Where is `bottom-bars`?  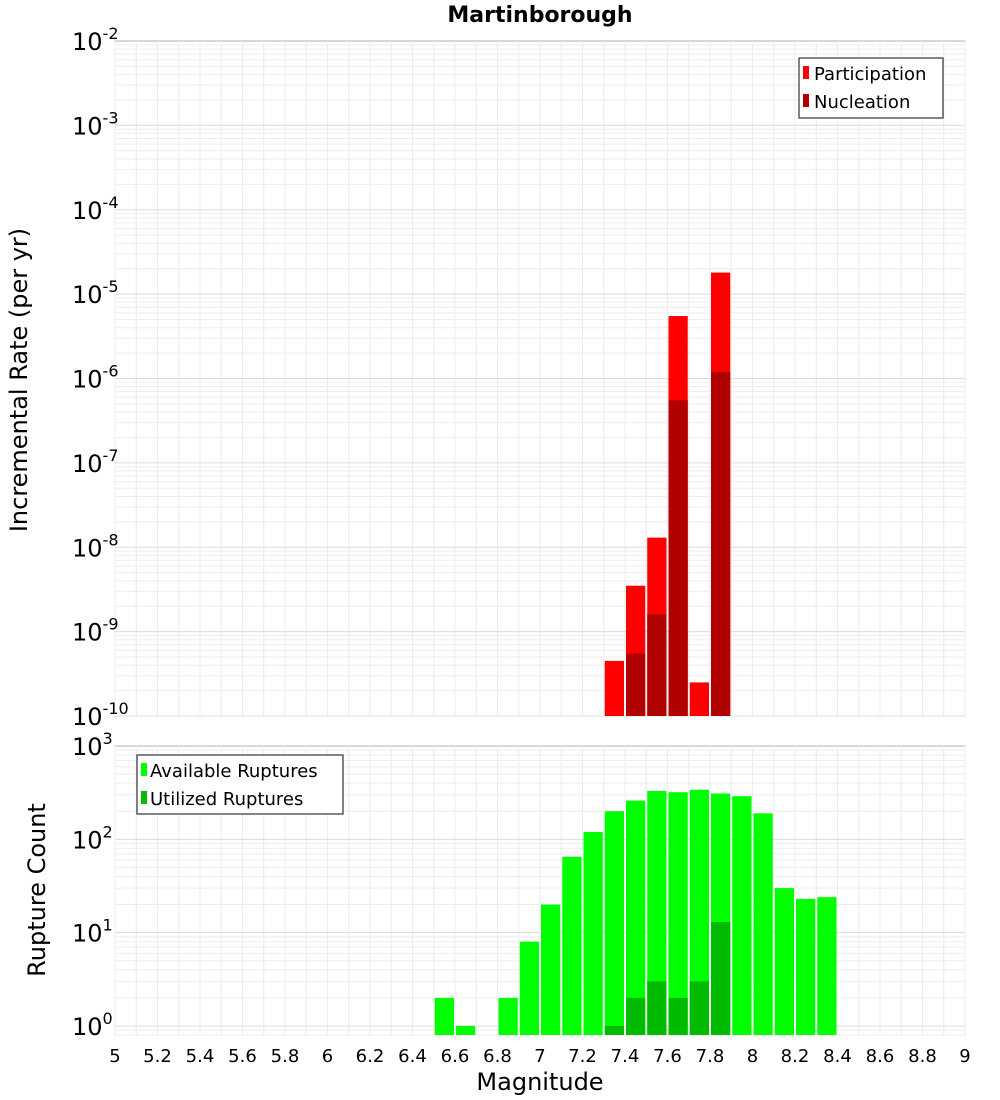
bottom-bars is located at coordinates (635, 912).